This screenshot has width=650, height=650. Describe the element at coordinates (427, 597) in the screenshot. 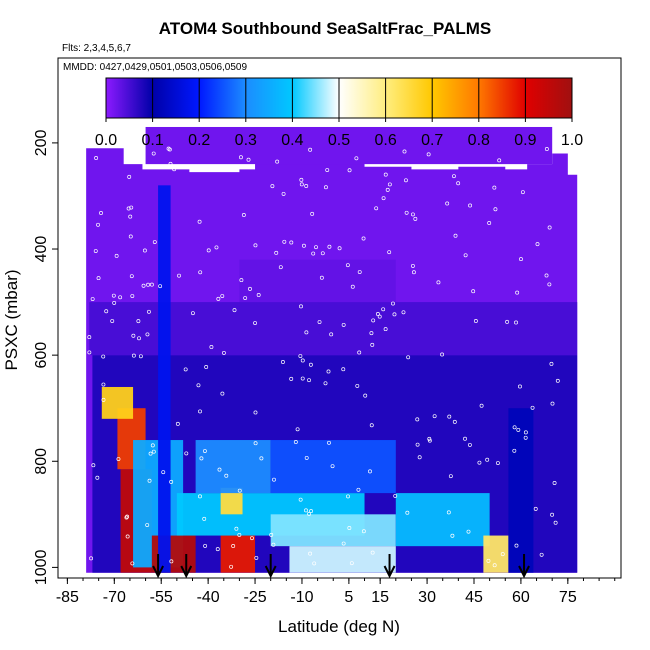

I see `x-tick-label: 30` at that location.